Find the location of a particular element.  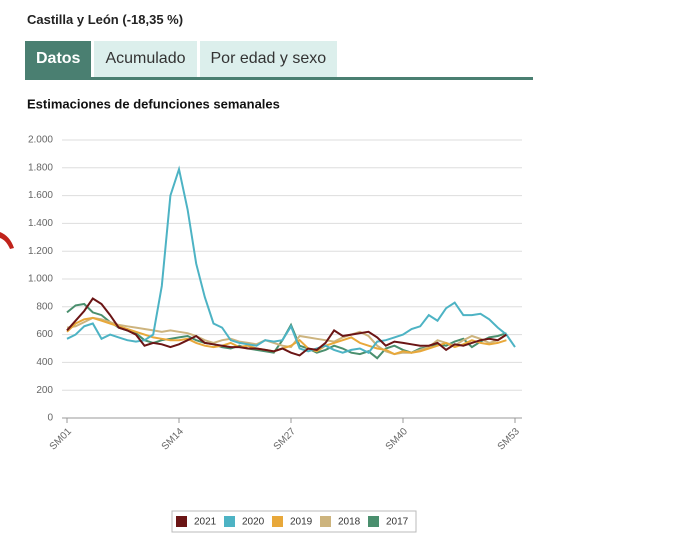

legend-label: 2021 is located at coordinates (205, 522).